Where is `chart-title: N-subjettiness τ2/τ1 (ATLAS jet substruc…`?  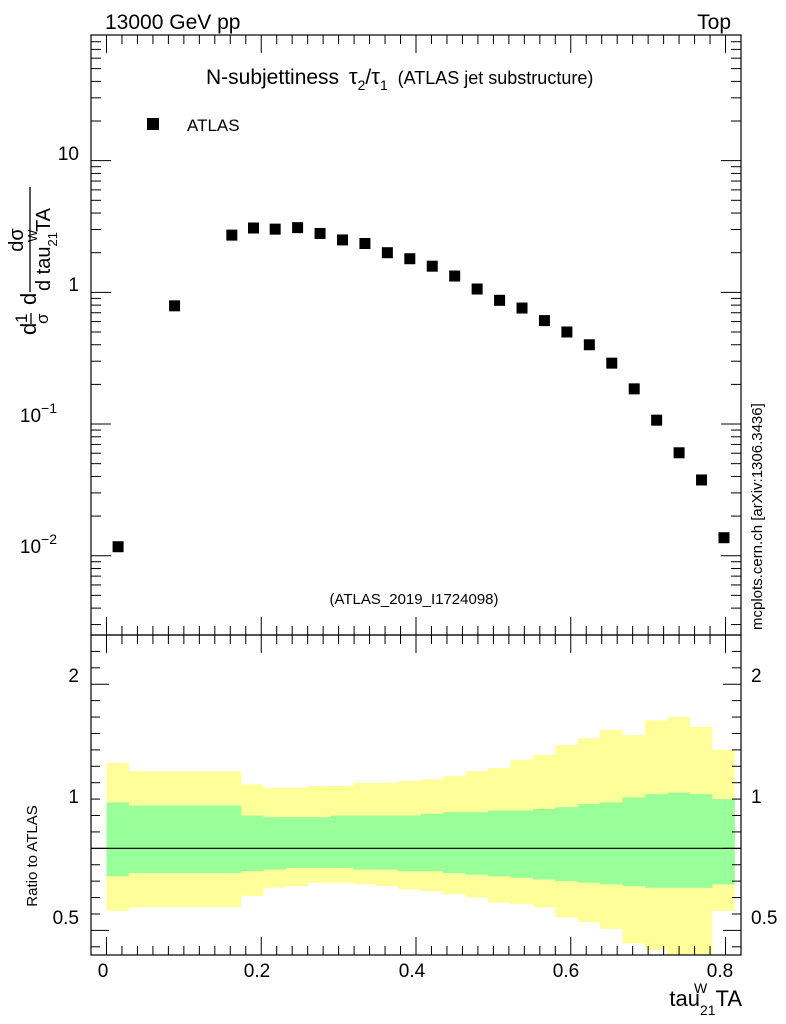 chart-title: N-subjettiness τ2/τ1 (ATLAS jet substruc… is located at coordinates (399, 79).